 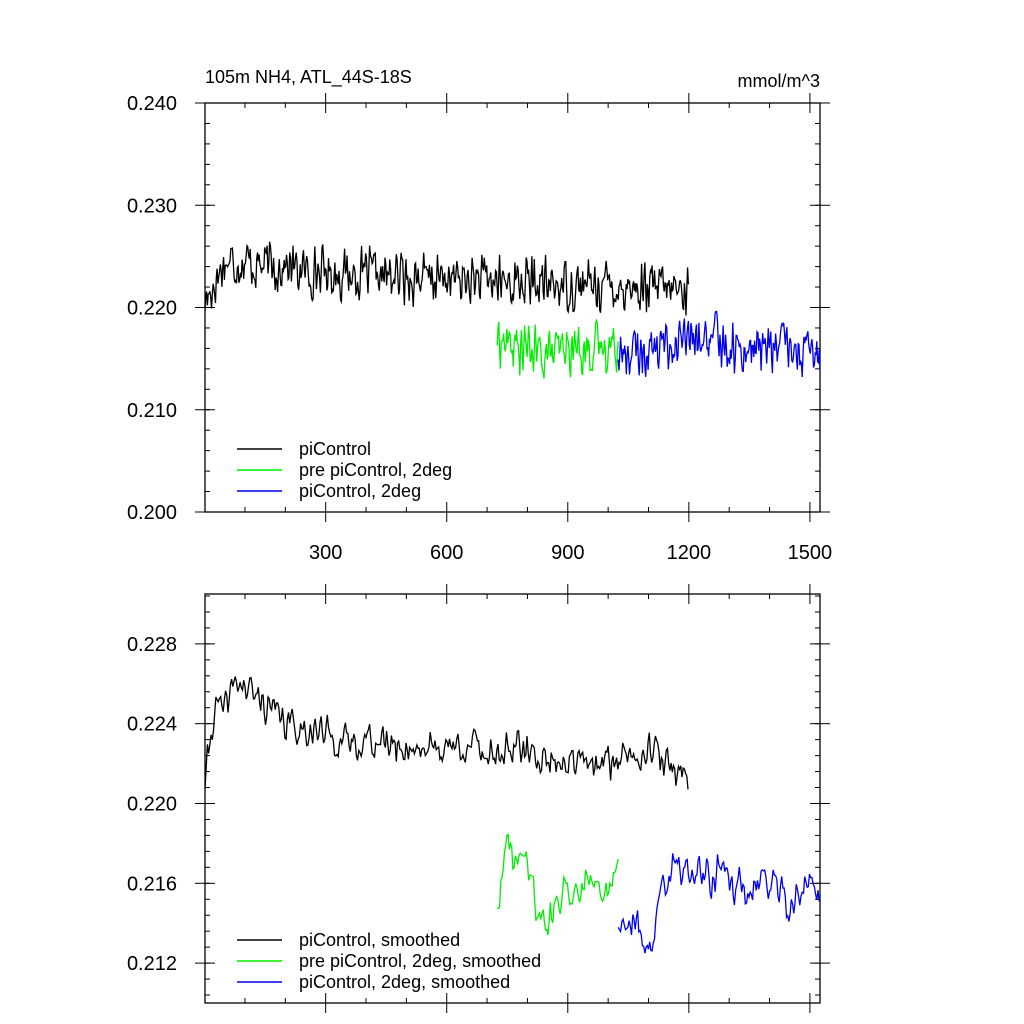 I want to click on legend-label: piControl, 2deg, so click(x=360, y=491).